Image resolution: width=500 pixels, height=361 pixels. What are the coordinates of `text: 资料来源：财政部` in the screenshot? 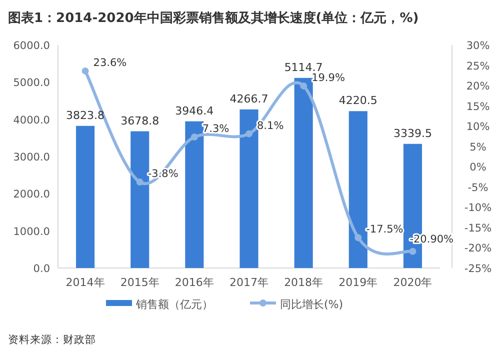 It's located at (52, 339).